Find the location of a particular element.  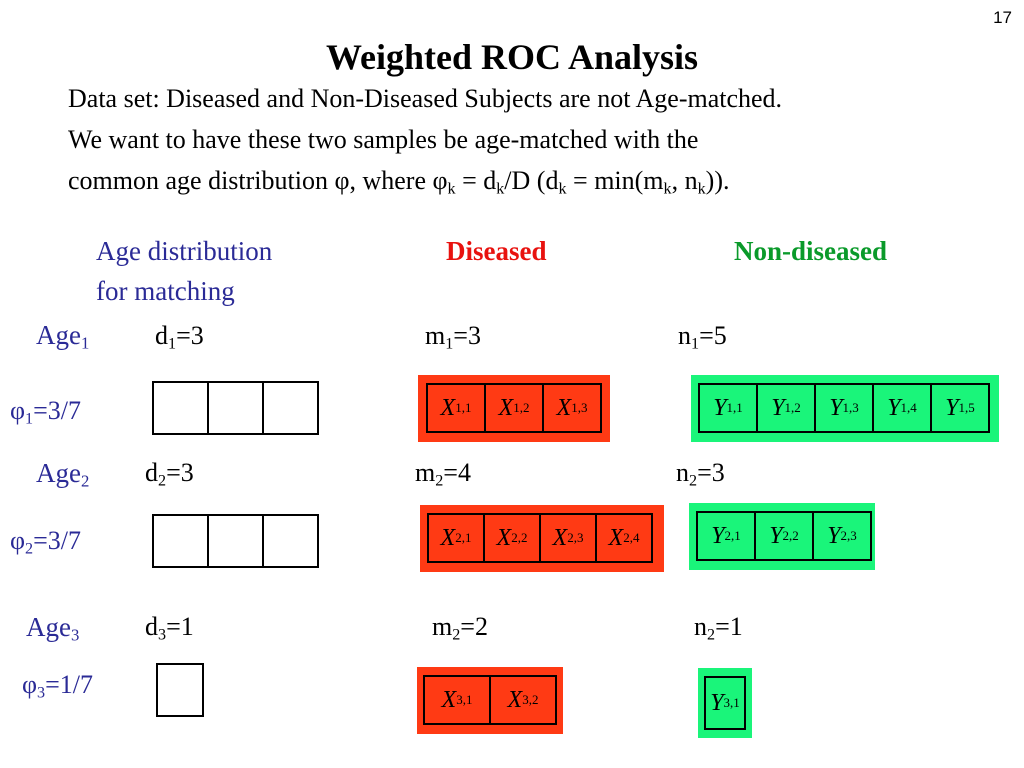

diseased-samples-1-cell: X 1,2 is located at coordinates (514, 408).